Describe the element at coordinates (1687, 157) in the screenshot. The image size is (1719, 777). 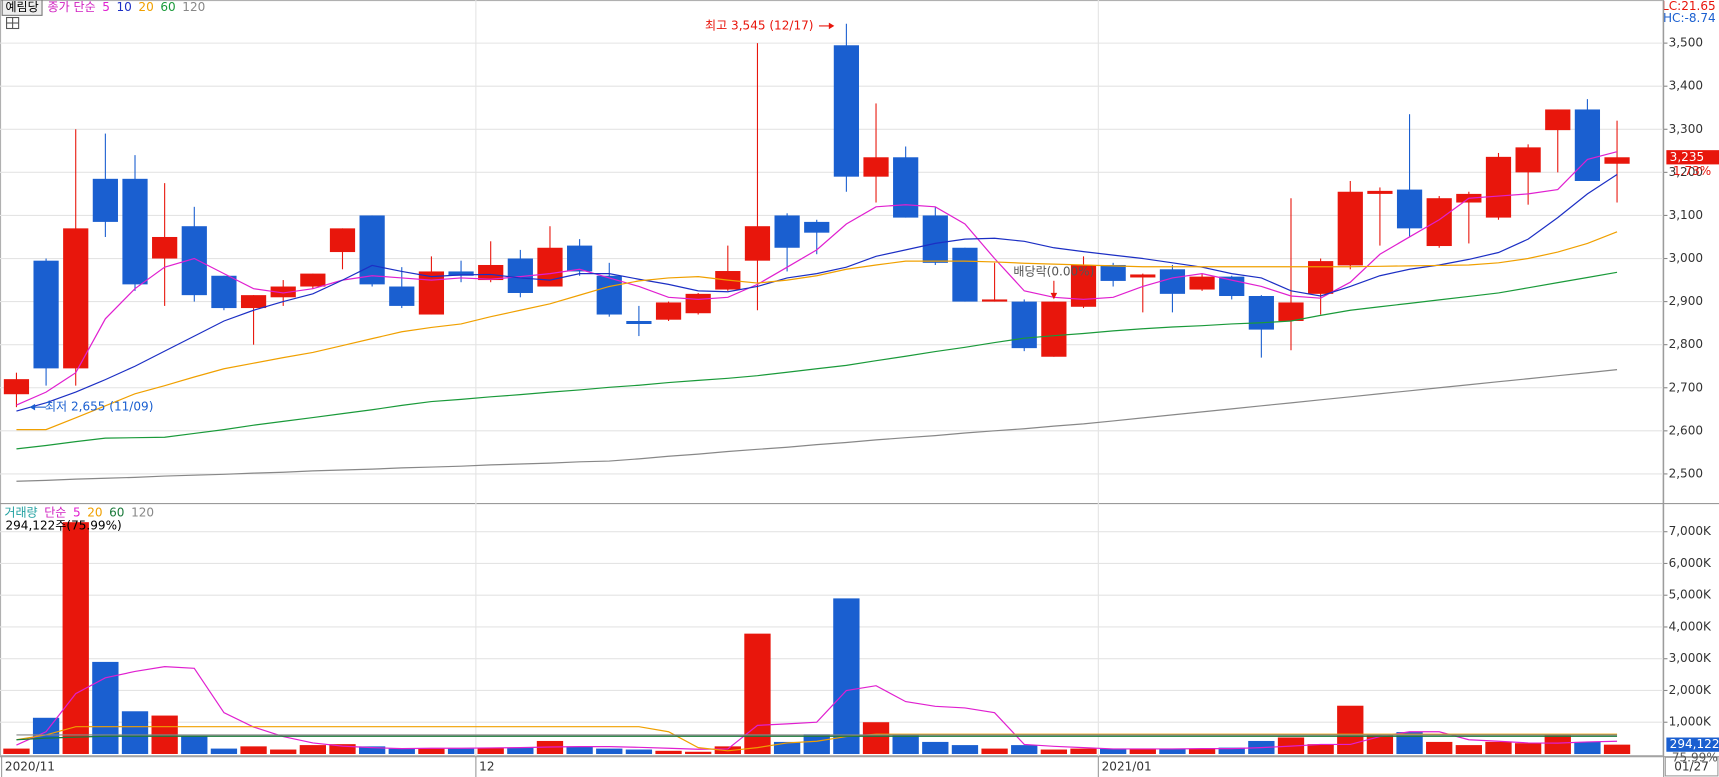
I see `price-tag-label: 3,235` at that location.